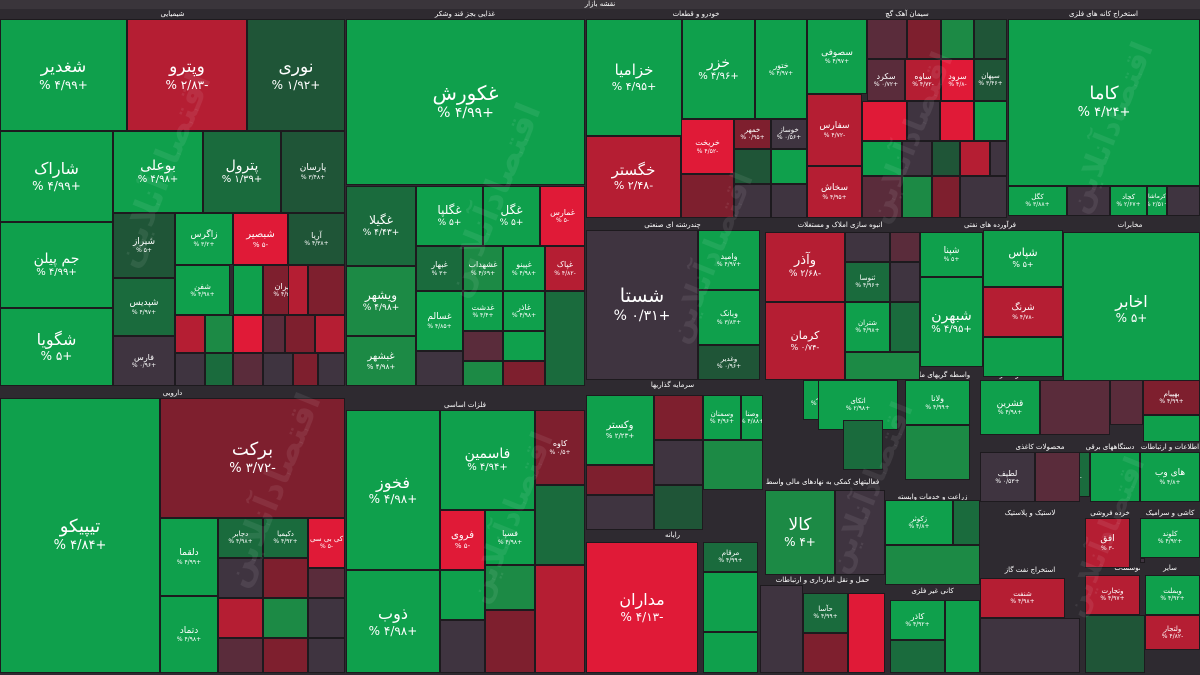 This screenshot has width=1200, height=675. I want to click on stock-tile: ولتجار -۴/۸۲ %, so click(1172, 632).